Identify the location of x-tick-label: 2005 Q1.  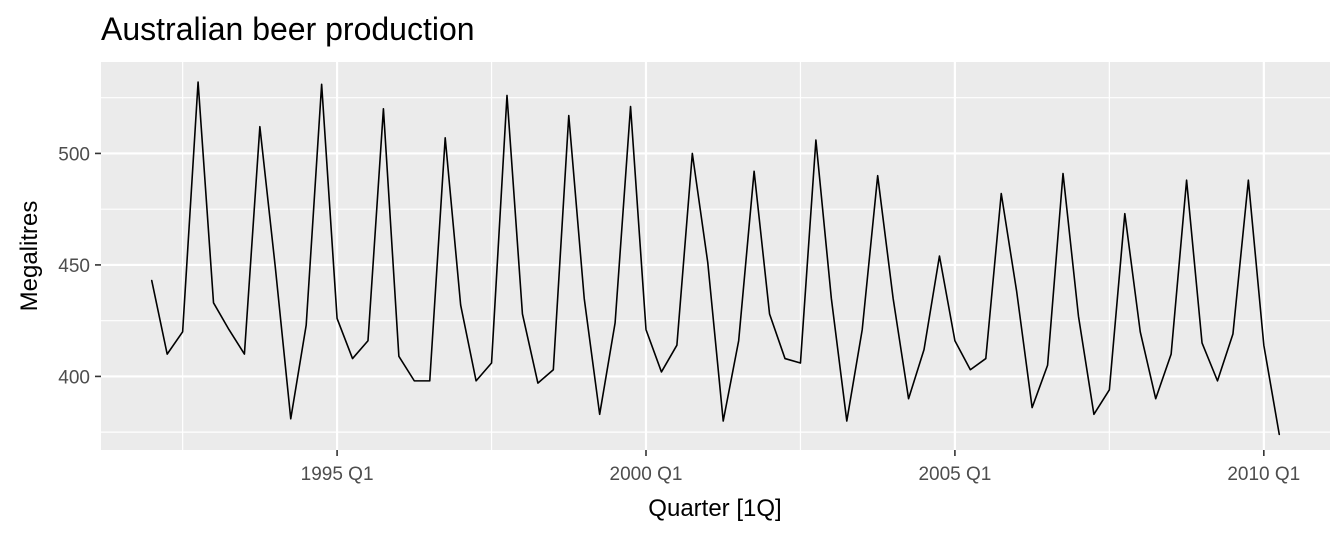
(954, 474).